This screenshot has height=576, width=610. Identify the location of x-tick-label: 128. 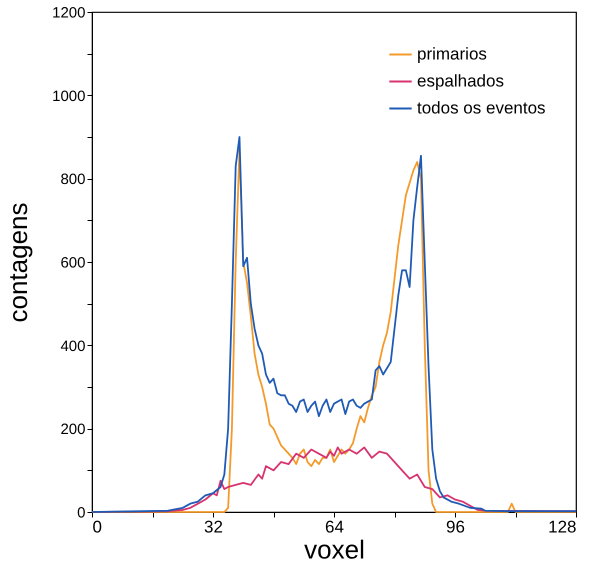
(562, 527).